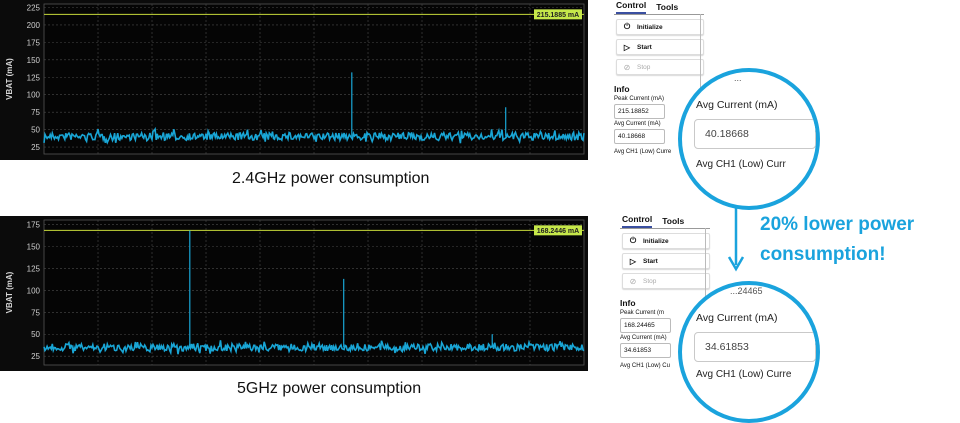  I want to click on zoom-avg-field: 40.18668, so click(755, 134).